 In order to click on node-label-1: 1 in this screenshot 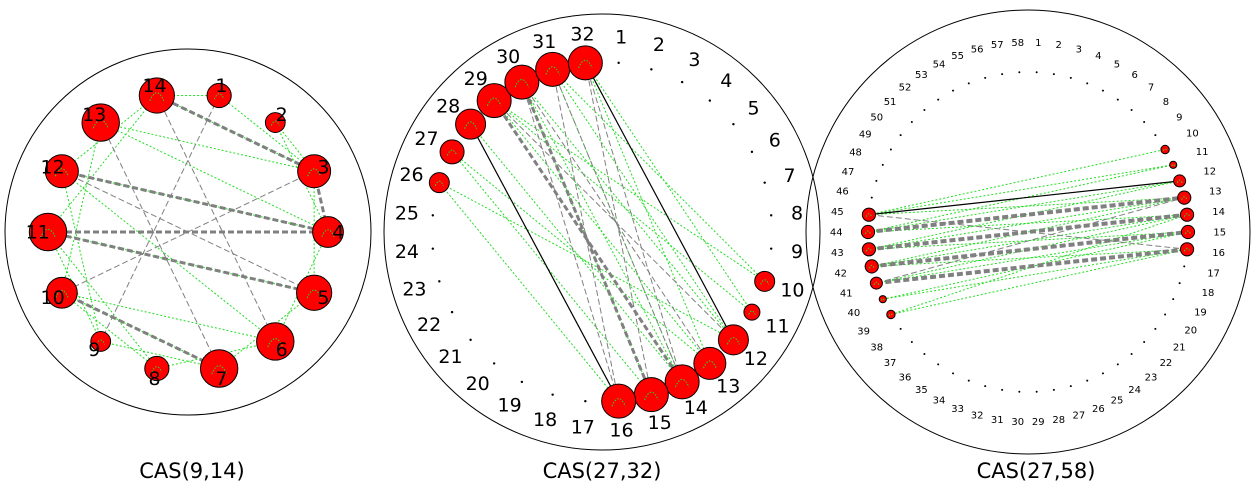, I will do `click(1038, 43)`.